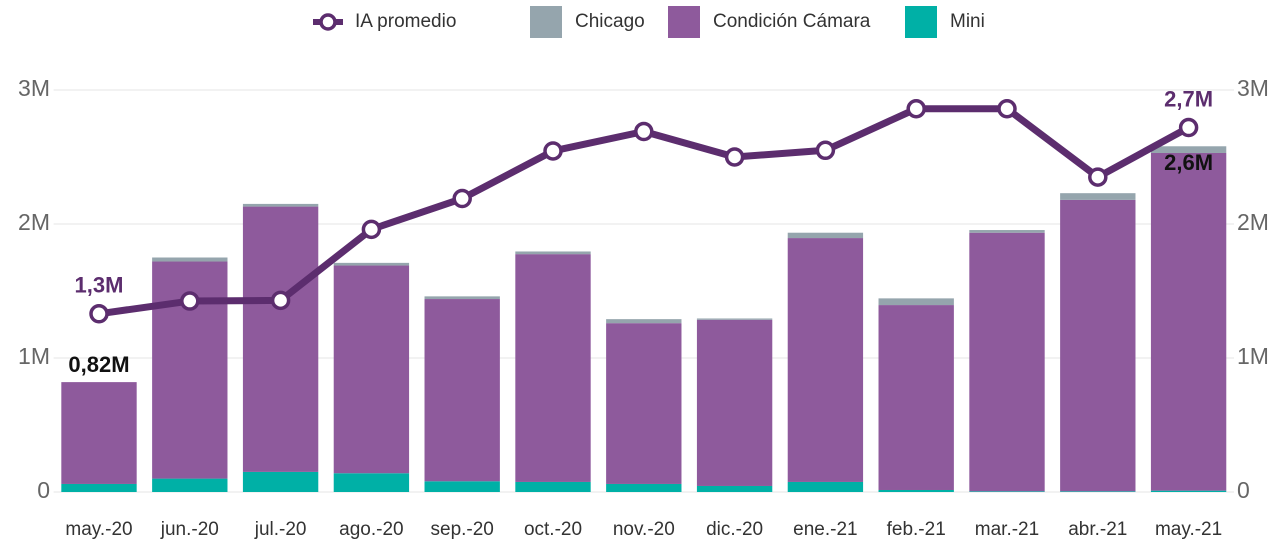 The height and width of the screenshot is (546, 1287). Describe the element at coordinates (967, 21) in the screenshot. I see `legend-label: Mini` at that location.